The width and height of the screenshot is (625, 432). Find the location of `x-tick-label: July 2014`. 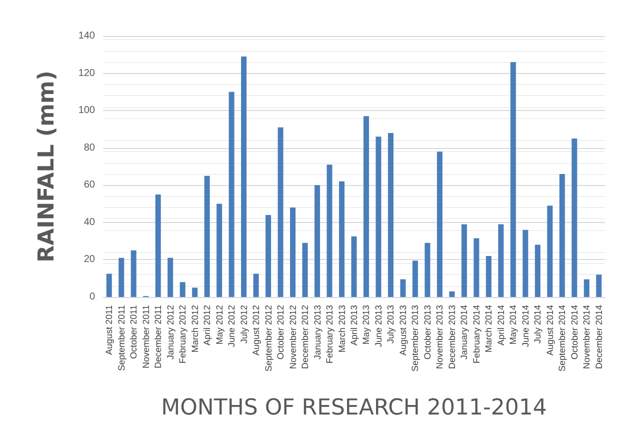

x-tick-label: July 2014 is located at coordinates (537, 324).